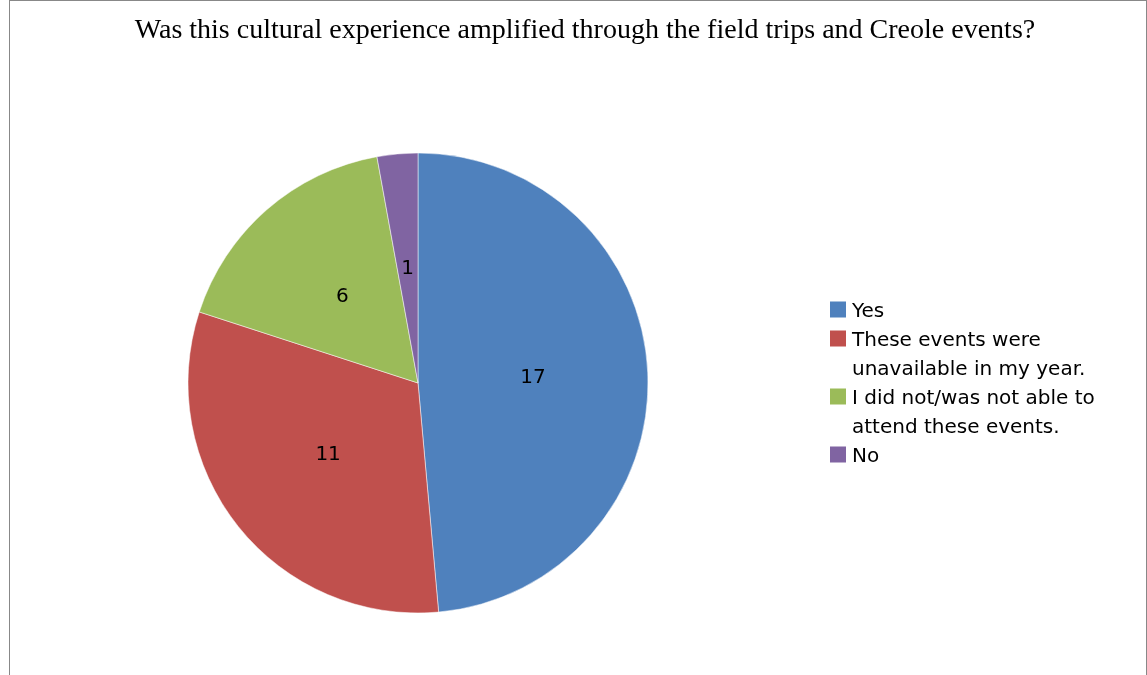 This screenshot has height=675, width=1147. I want to click on chart-title: Was this cultural experience amplified through the field trips and Creole events?, so click(585, 28).